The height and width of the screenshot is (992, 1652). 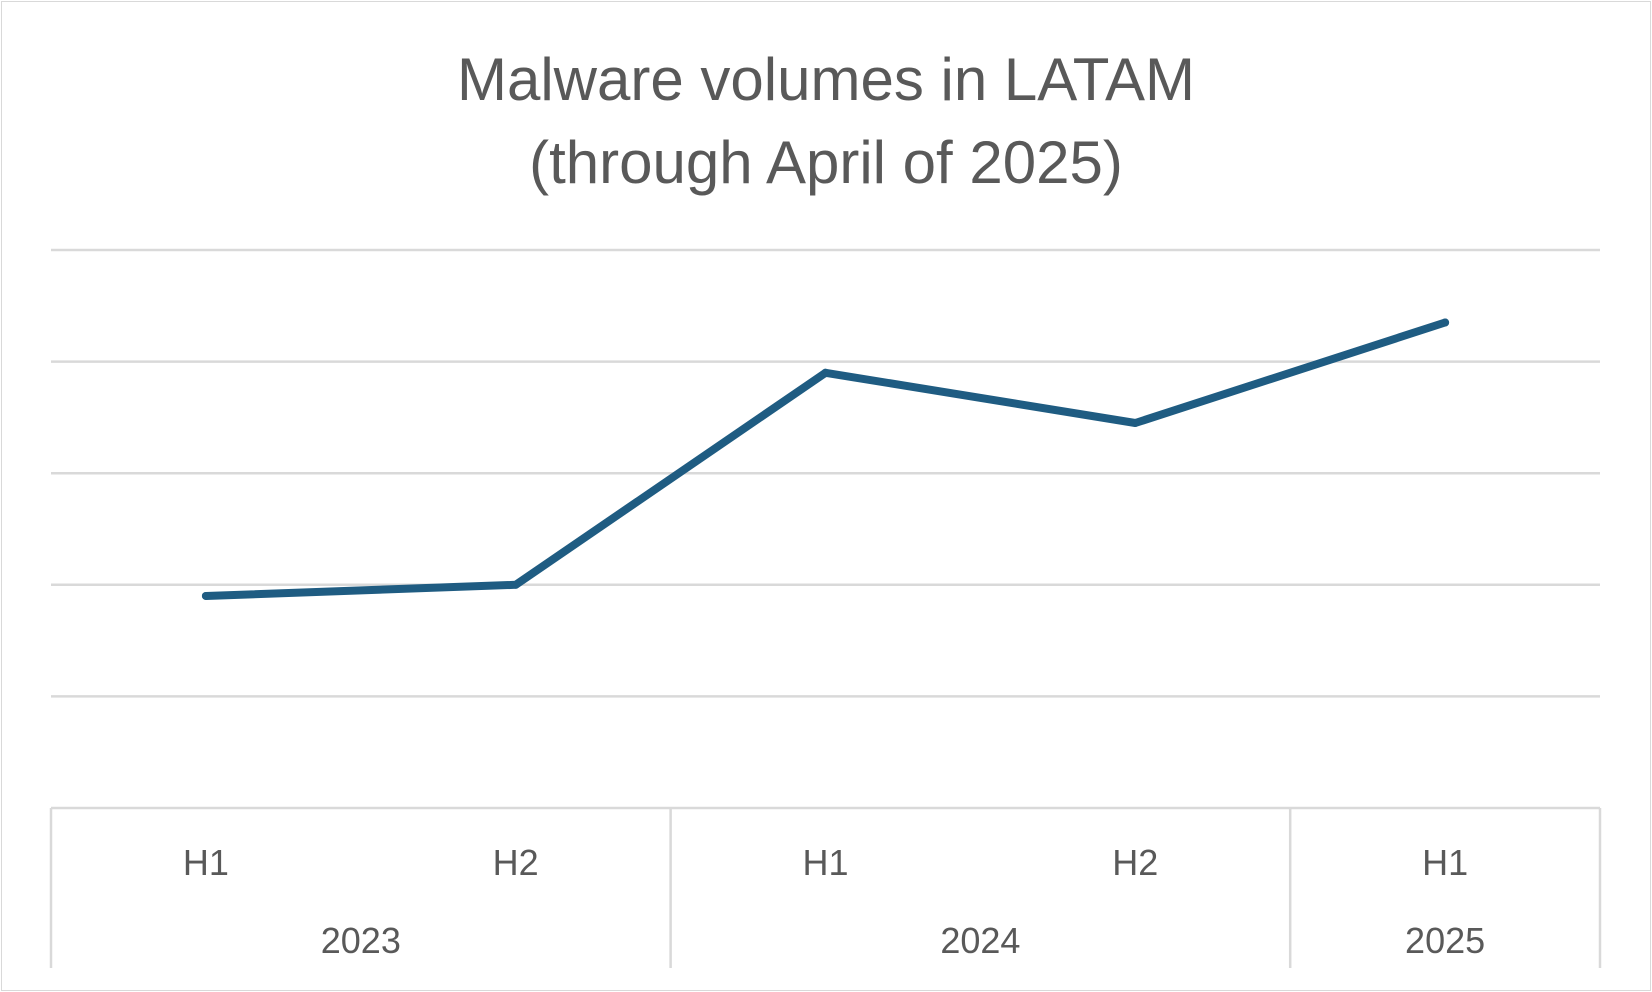 I want to click on year-label-2024: 2024, so click(x=980, y=940).